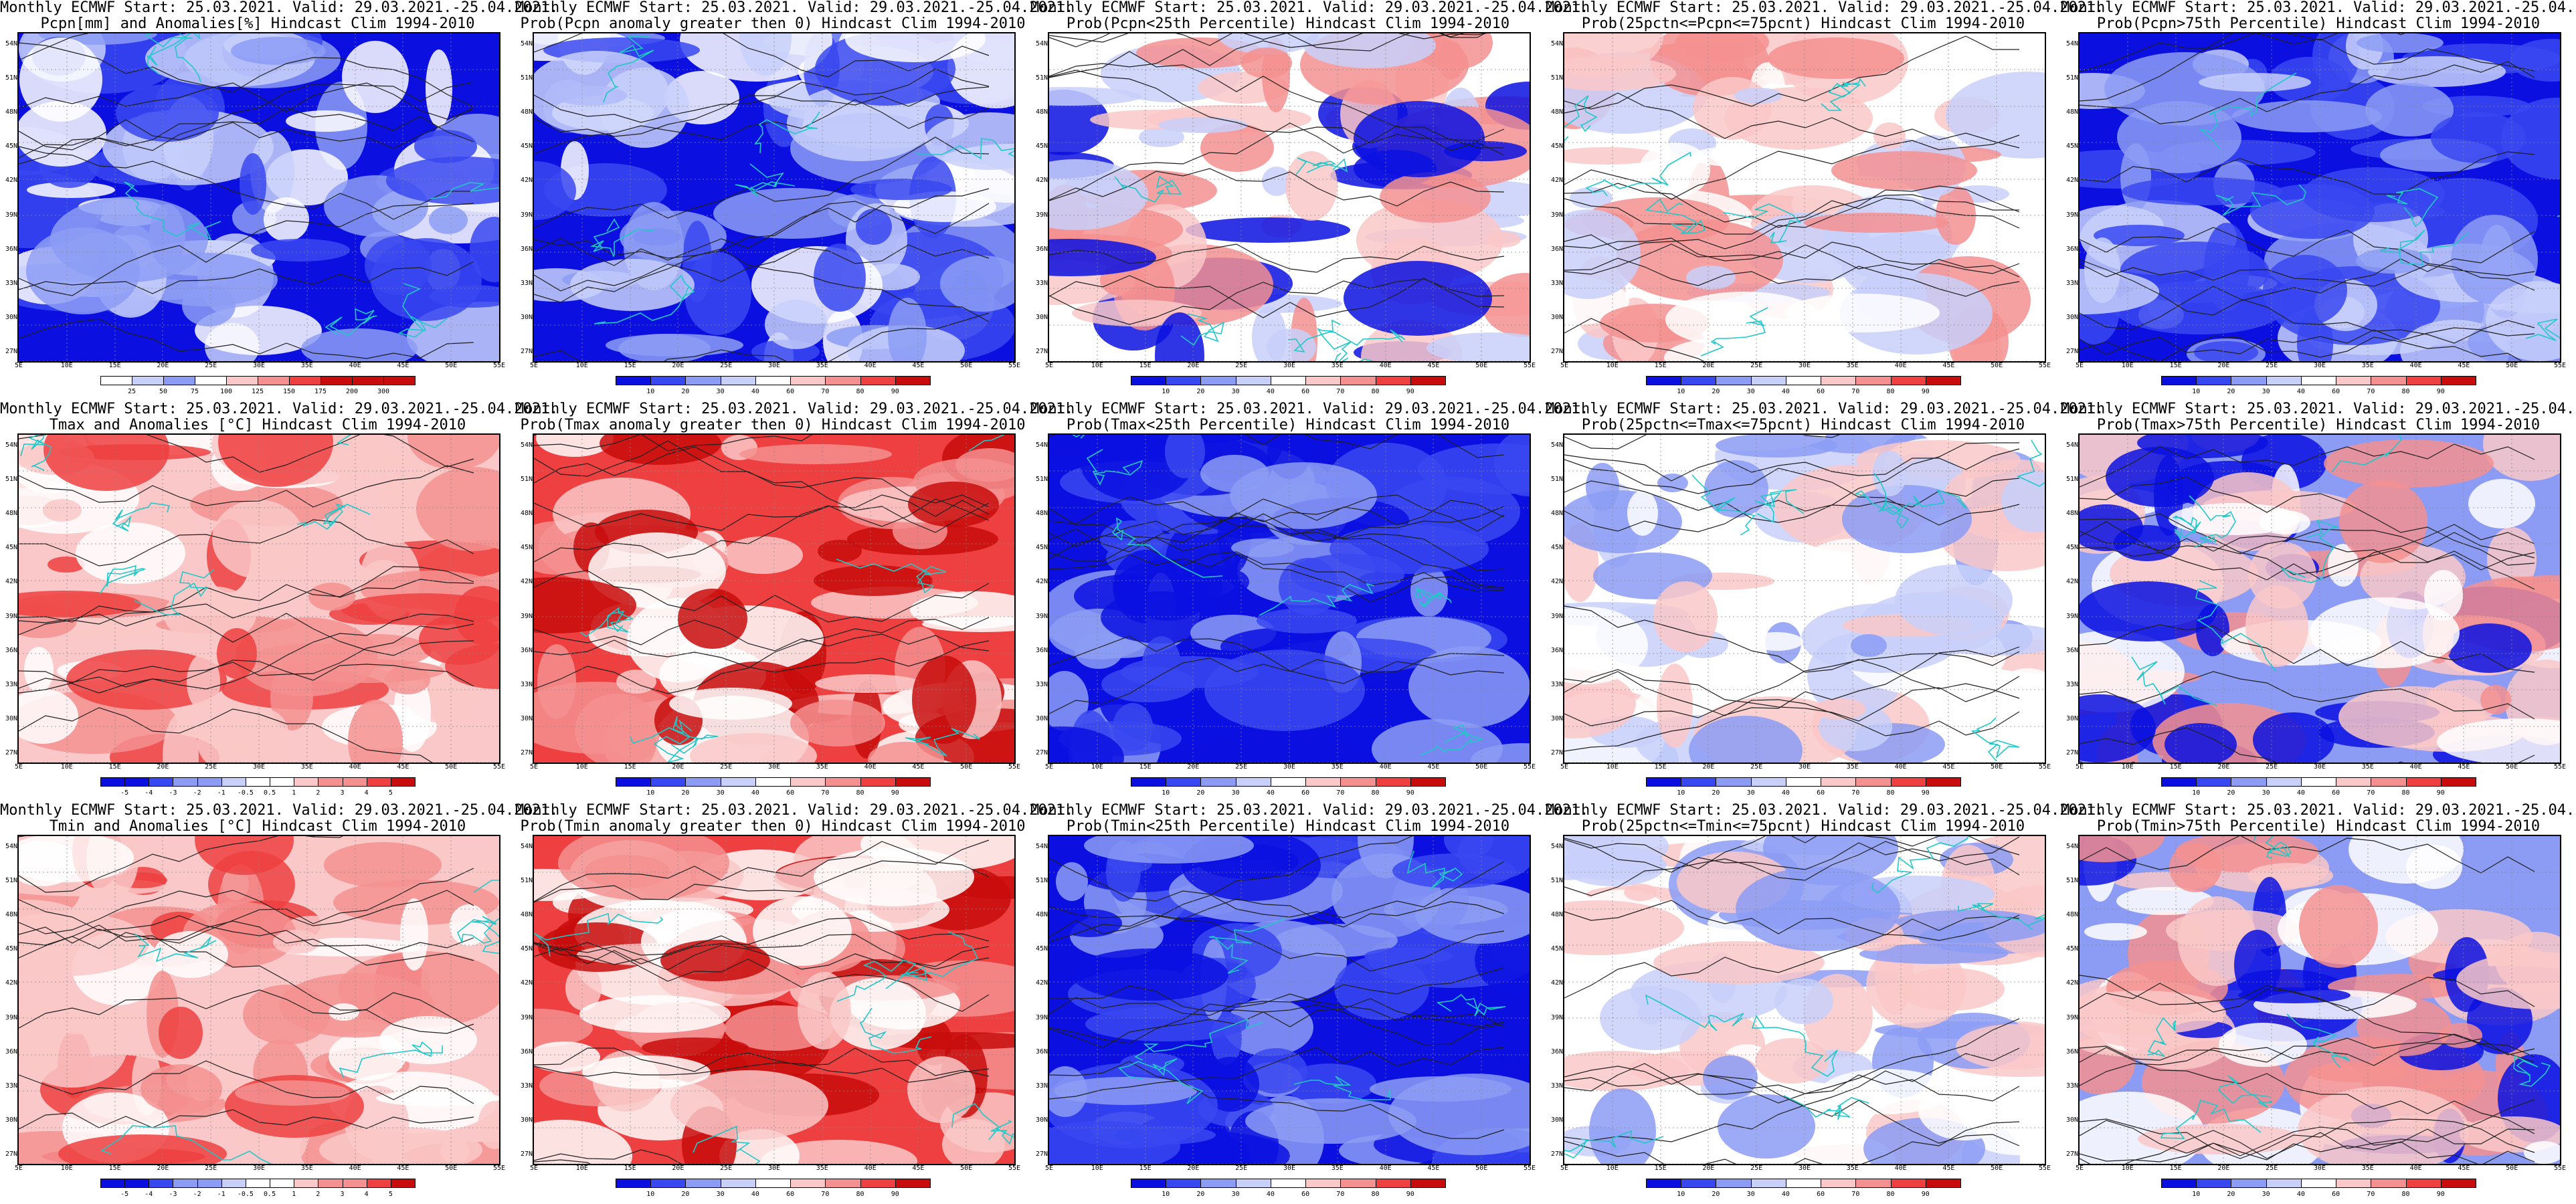 This screenshot has width=2576, height=1204. Describe the element at coordinates (1386, 1168) in the screenshot. I see `lon-label: 40E` at that location.